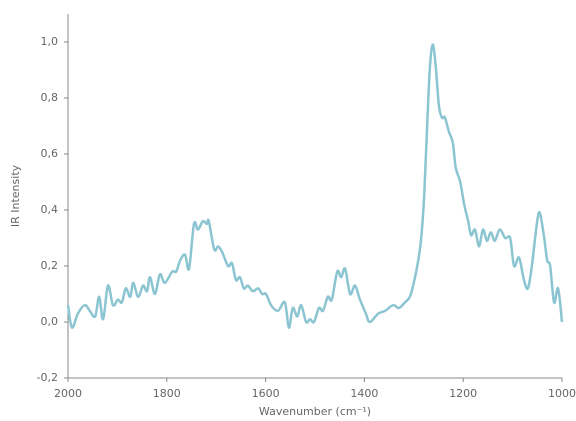 The image size is (576, 421). Describe the element at coordinates (50, 321) in the screenshot. I see `y-tick-label: 0,0` at that location.